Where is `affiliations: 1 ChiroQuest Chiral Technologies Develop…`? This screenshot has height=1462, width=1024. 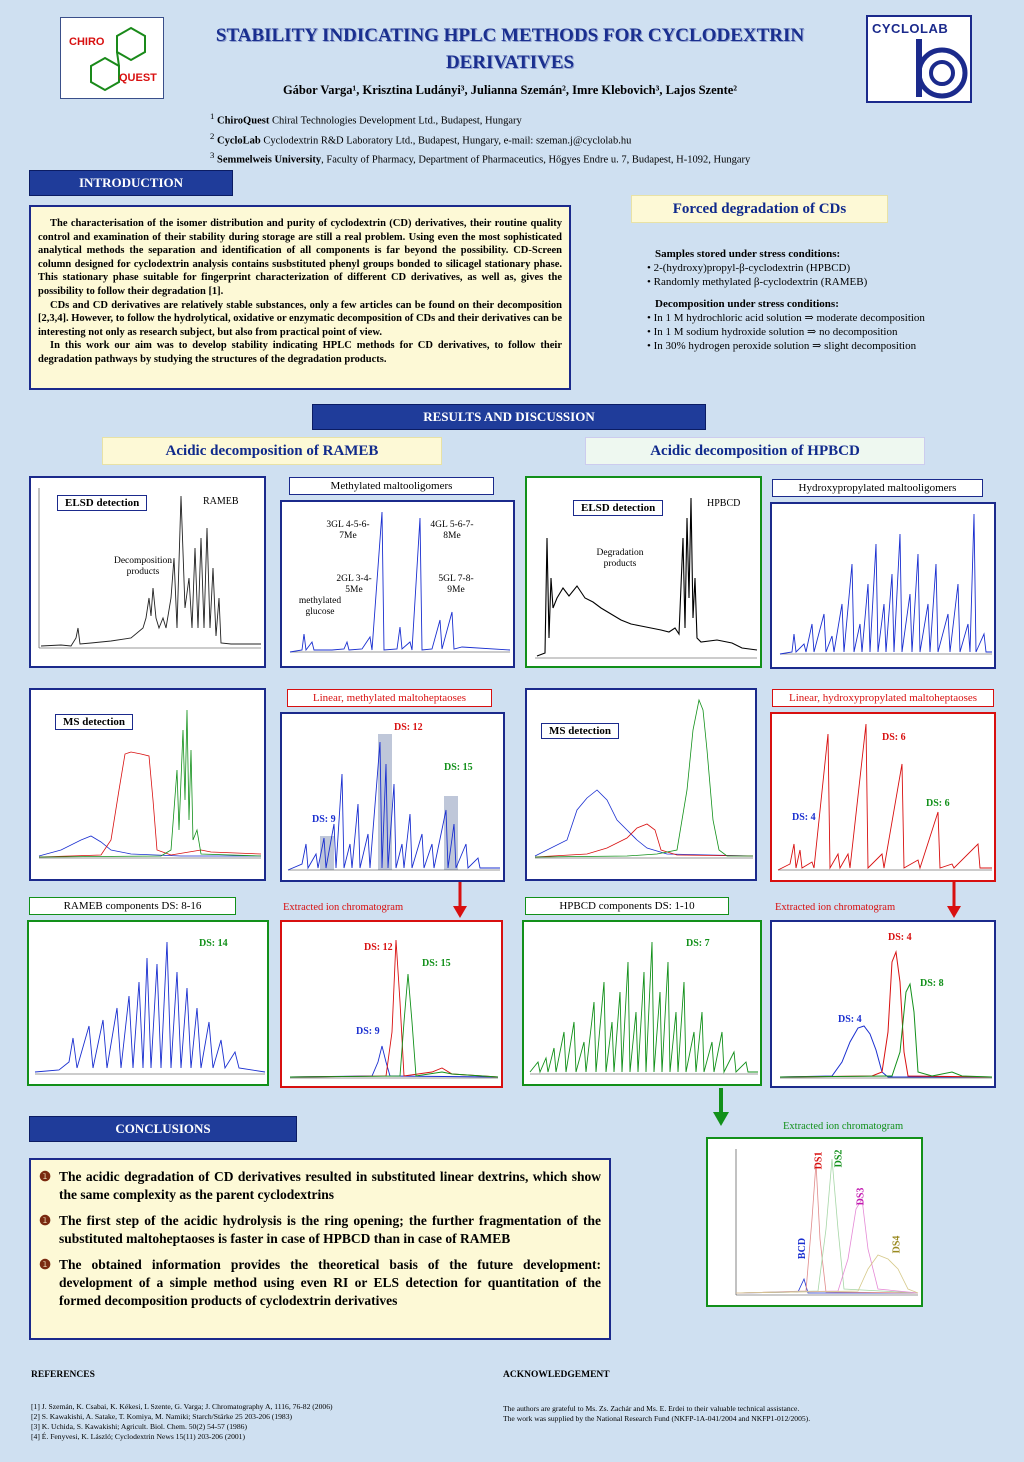
affiliations: 1 ChiroQuest Chiral Technologies Develop… is located at coordinates (540, 138).